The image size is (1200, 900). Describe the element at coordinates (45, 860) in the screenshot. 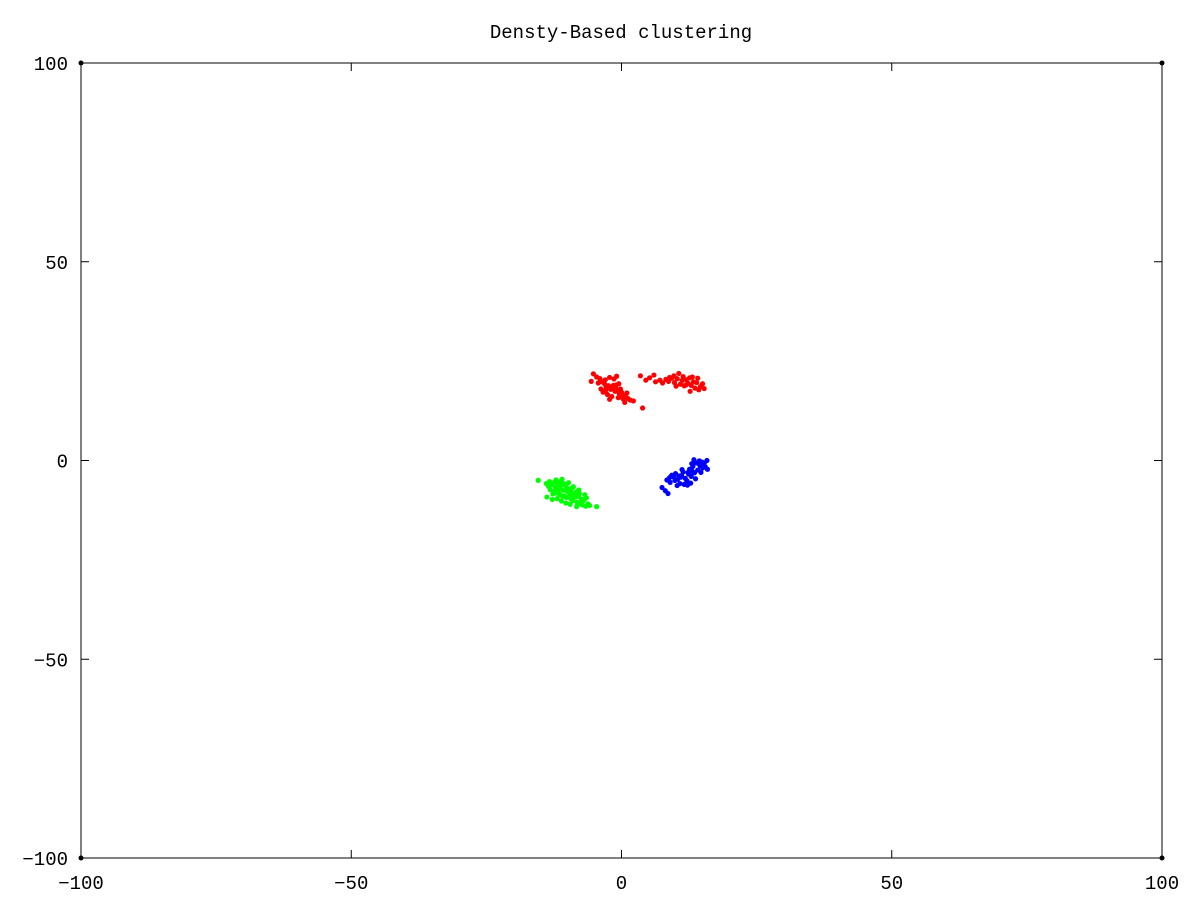

I see `y-tick-label: −100` at that location.